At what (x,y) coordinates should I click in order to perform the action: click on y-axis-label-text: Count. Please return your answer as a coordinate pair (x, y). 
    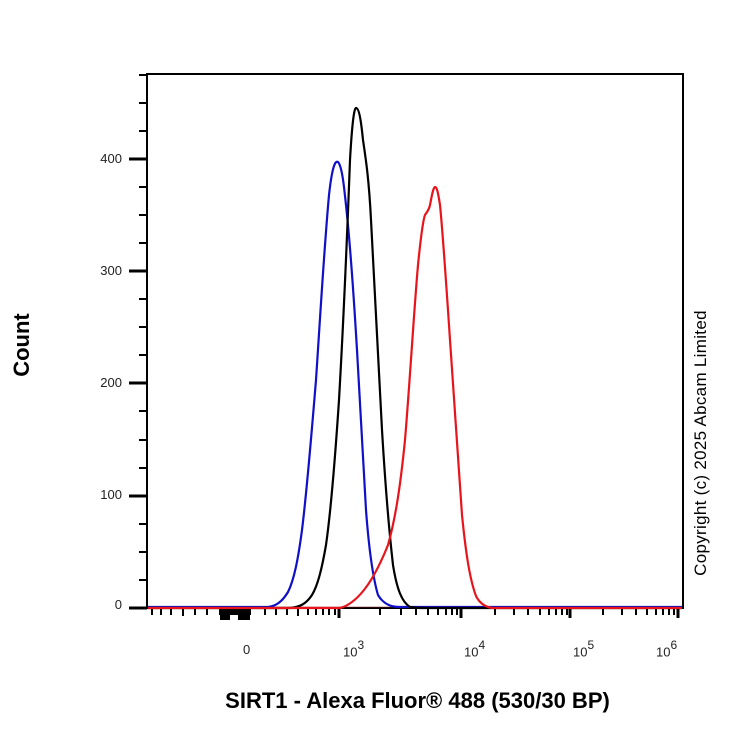
    Looking at the image, I should click on (21, 345).